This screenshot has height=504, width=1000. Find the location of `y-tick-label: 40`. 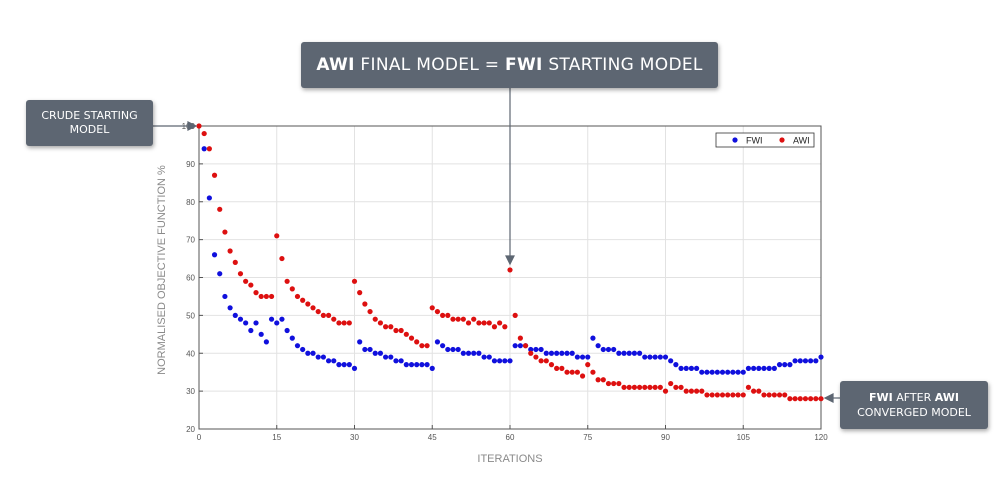

y-tick-label: 40 is located at coordinates (190, 353).